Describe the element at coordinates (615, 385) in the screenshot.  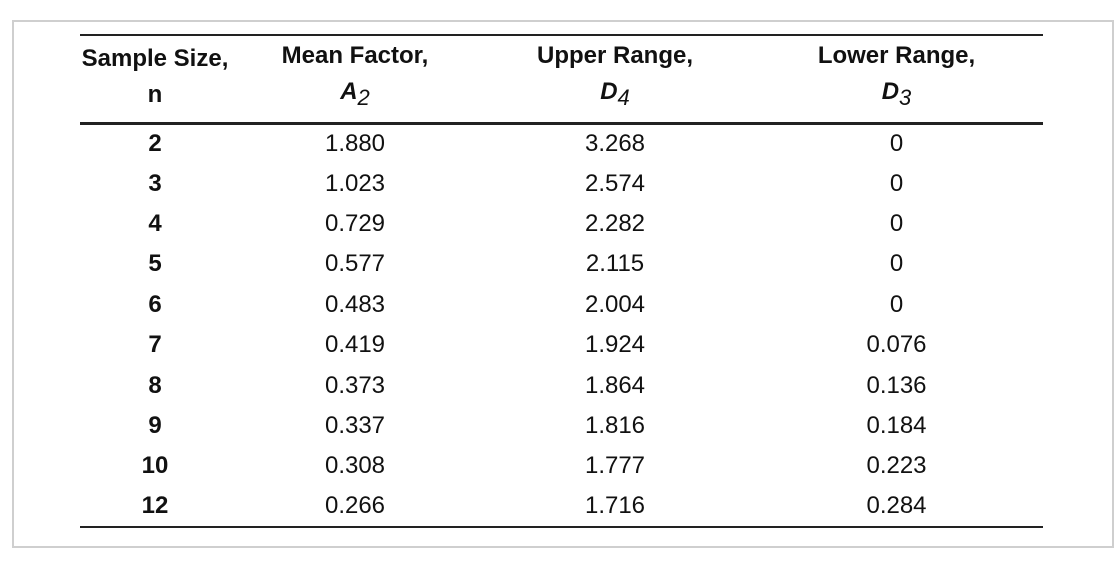
I see `table-cell: 1.864` at that location.